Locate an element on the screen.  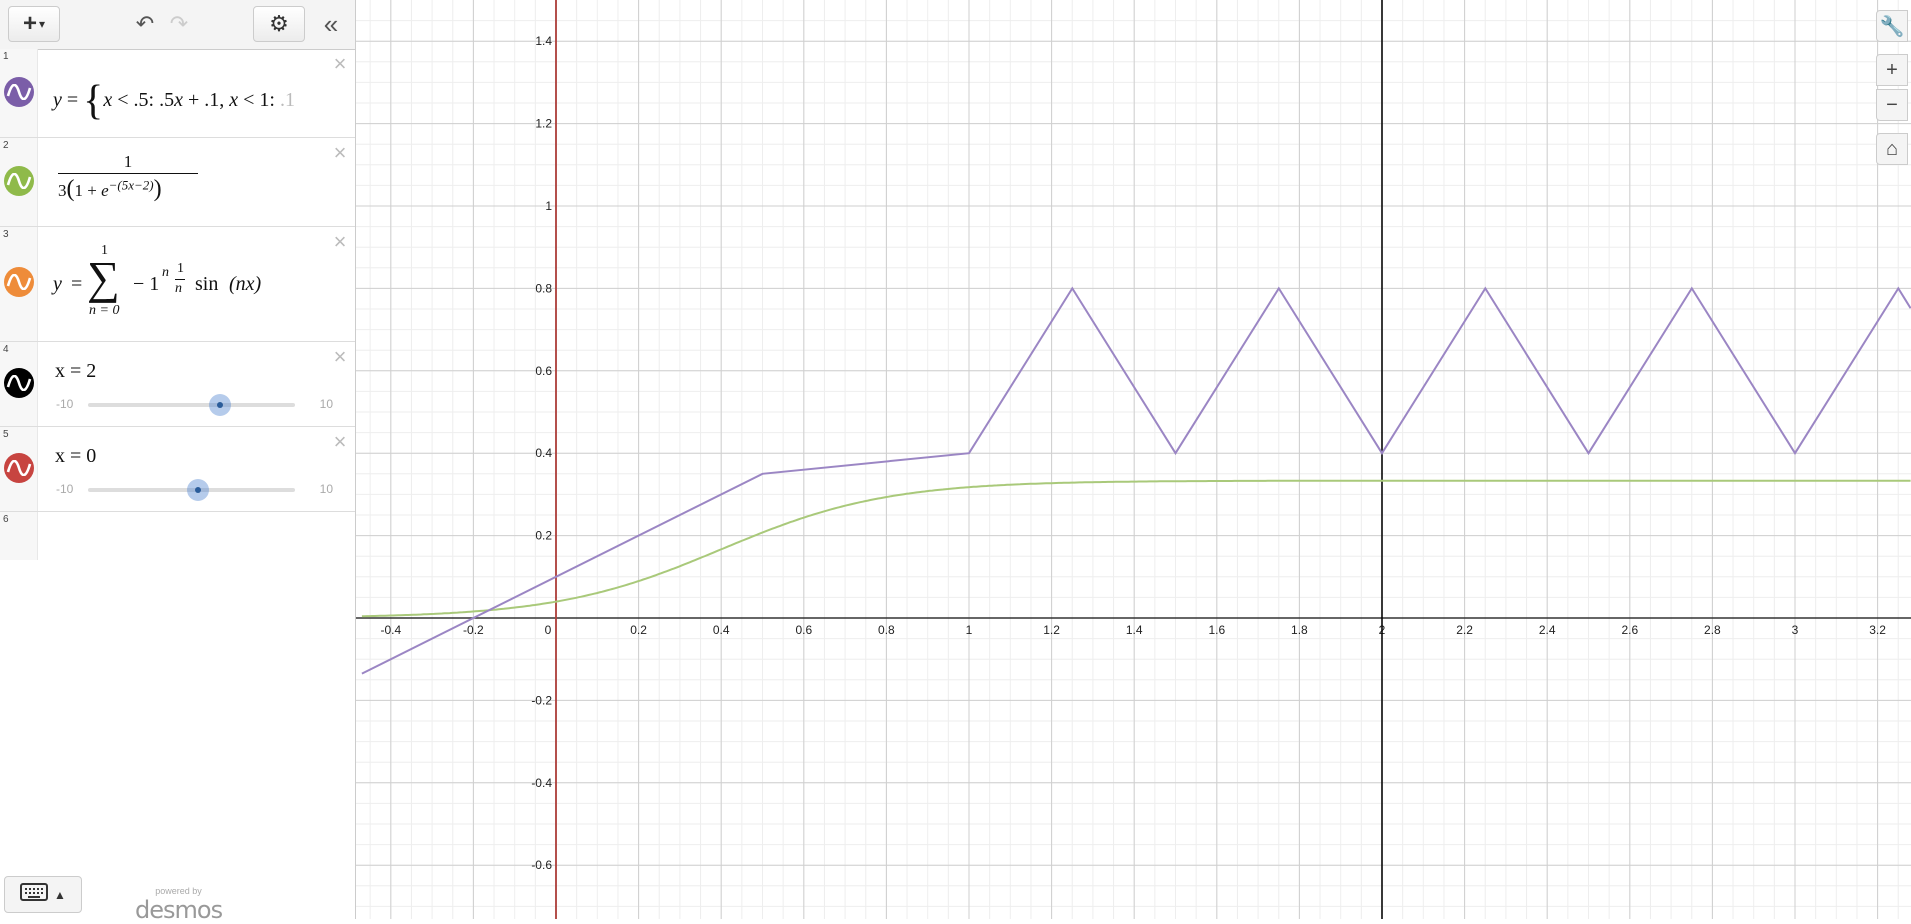
y-tick-label: 1.4 is located at coordinates (543, 41).